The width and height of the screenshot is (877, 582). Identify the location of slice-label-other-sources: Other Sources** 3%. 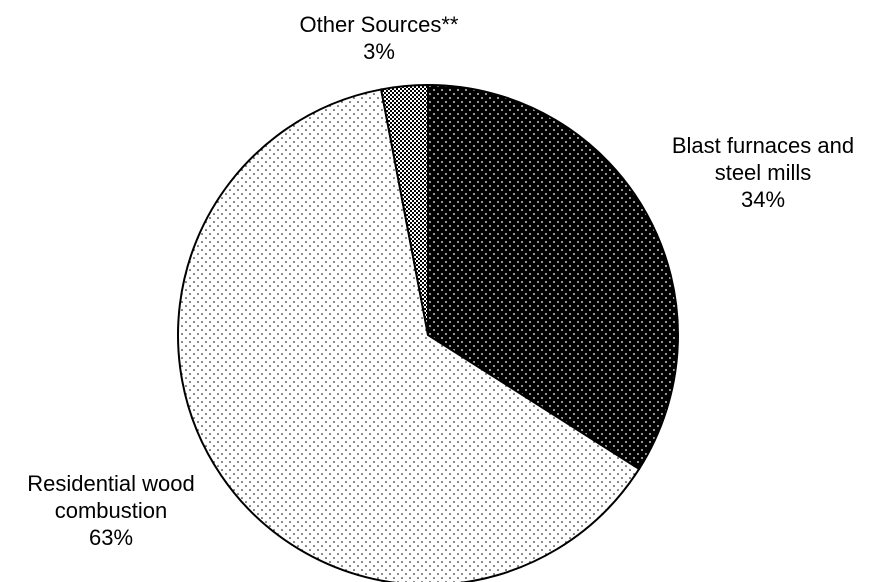
(379, 38).